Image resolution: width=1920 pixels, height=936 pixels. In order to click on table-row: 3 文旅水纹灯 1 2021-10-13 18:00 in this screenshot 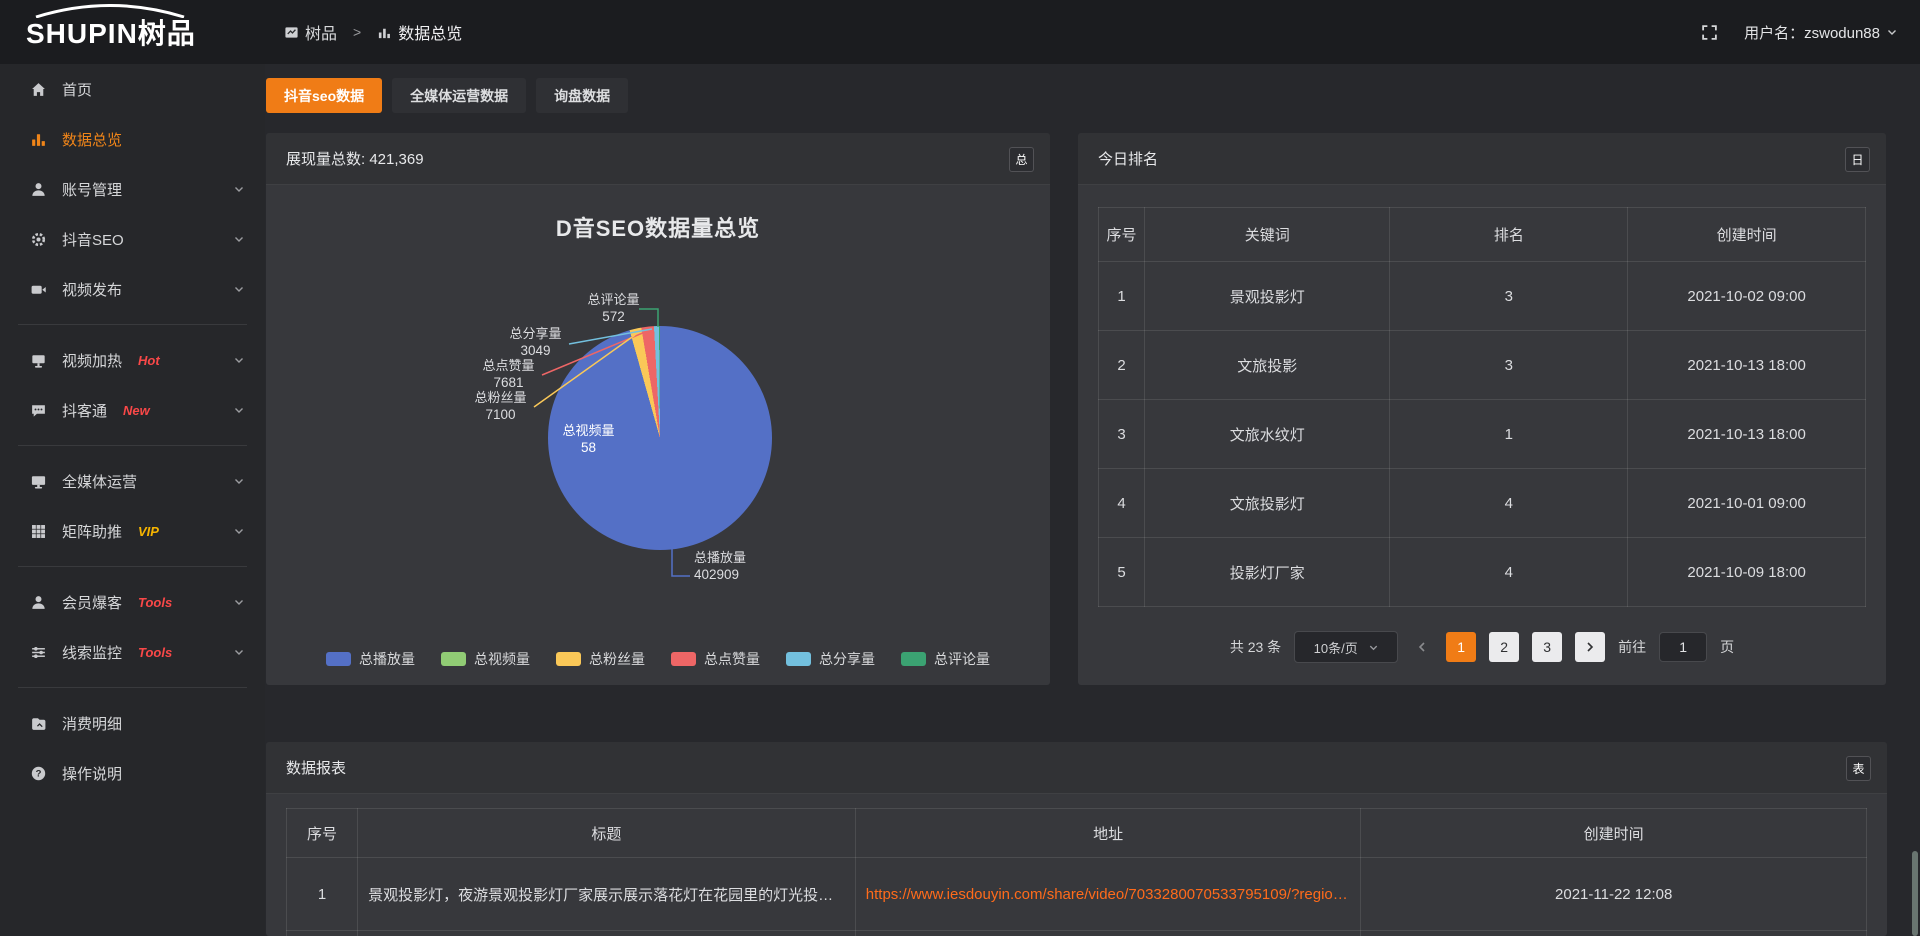, I will do `click(1481, 434)`.